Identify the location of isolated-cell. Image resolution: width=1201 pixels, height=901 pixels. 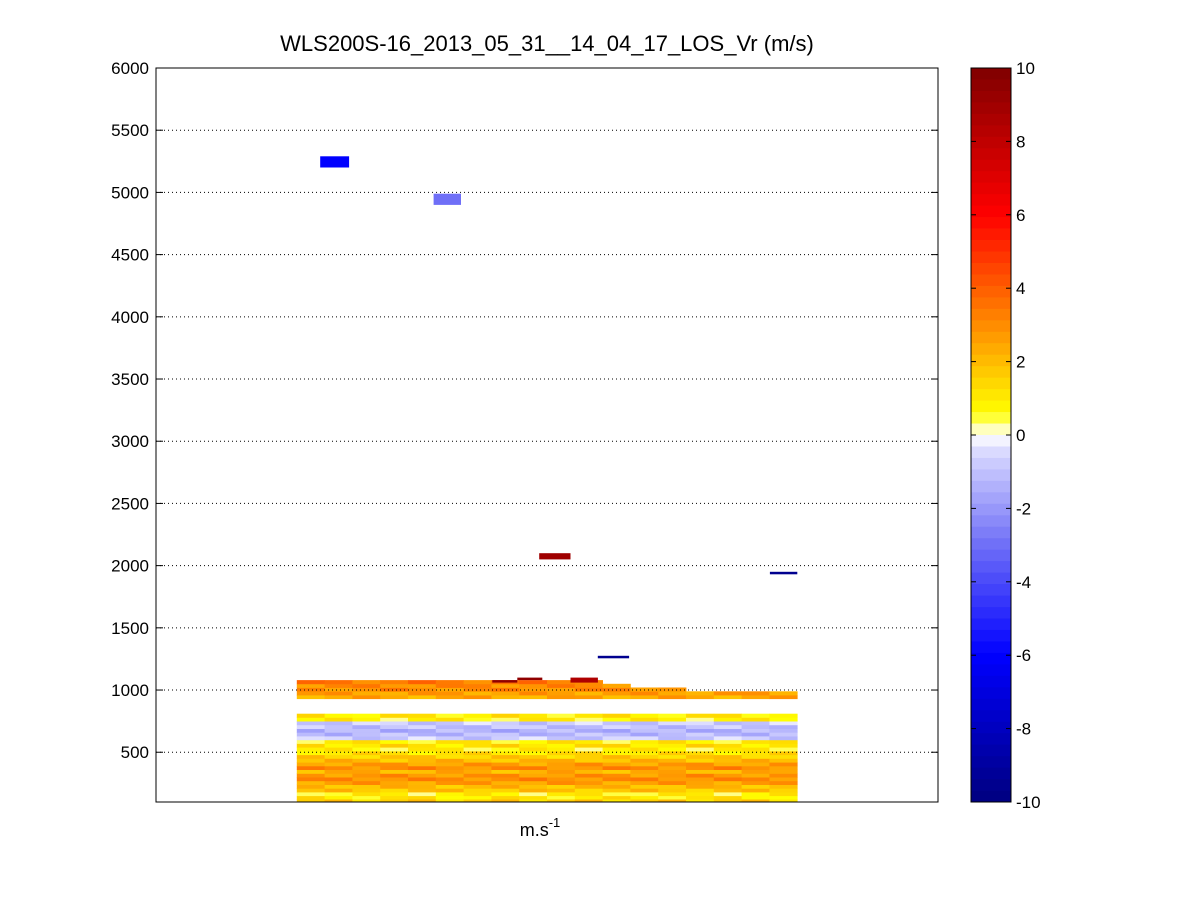
(335, 162).